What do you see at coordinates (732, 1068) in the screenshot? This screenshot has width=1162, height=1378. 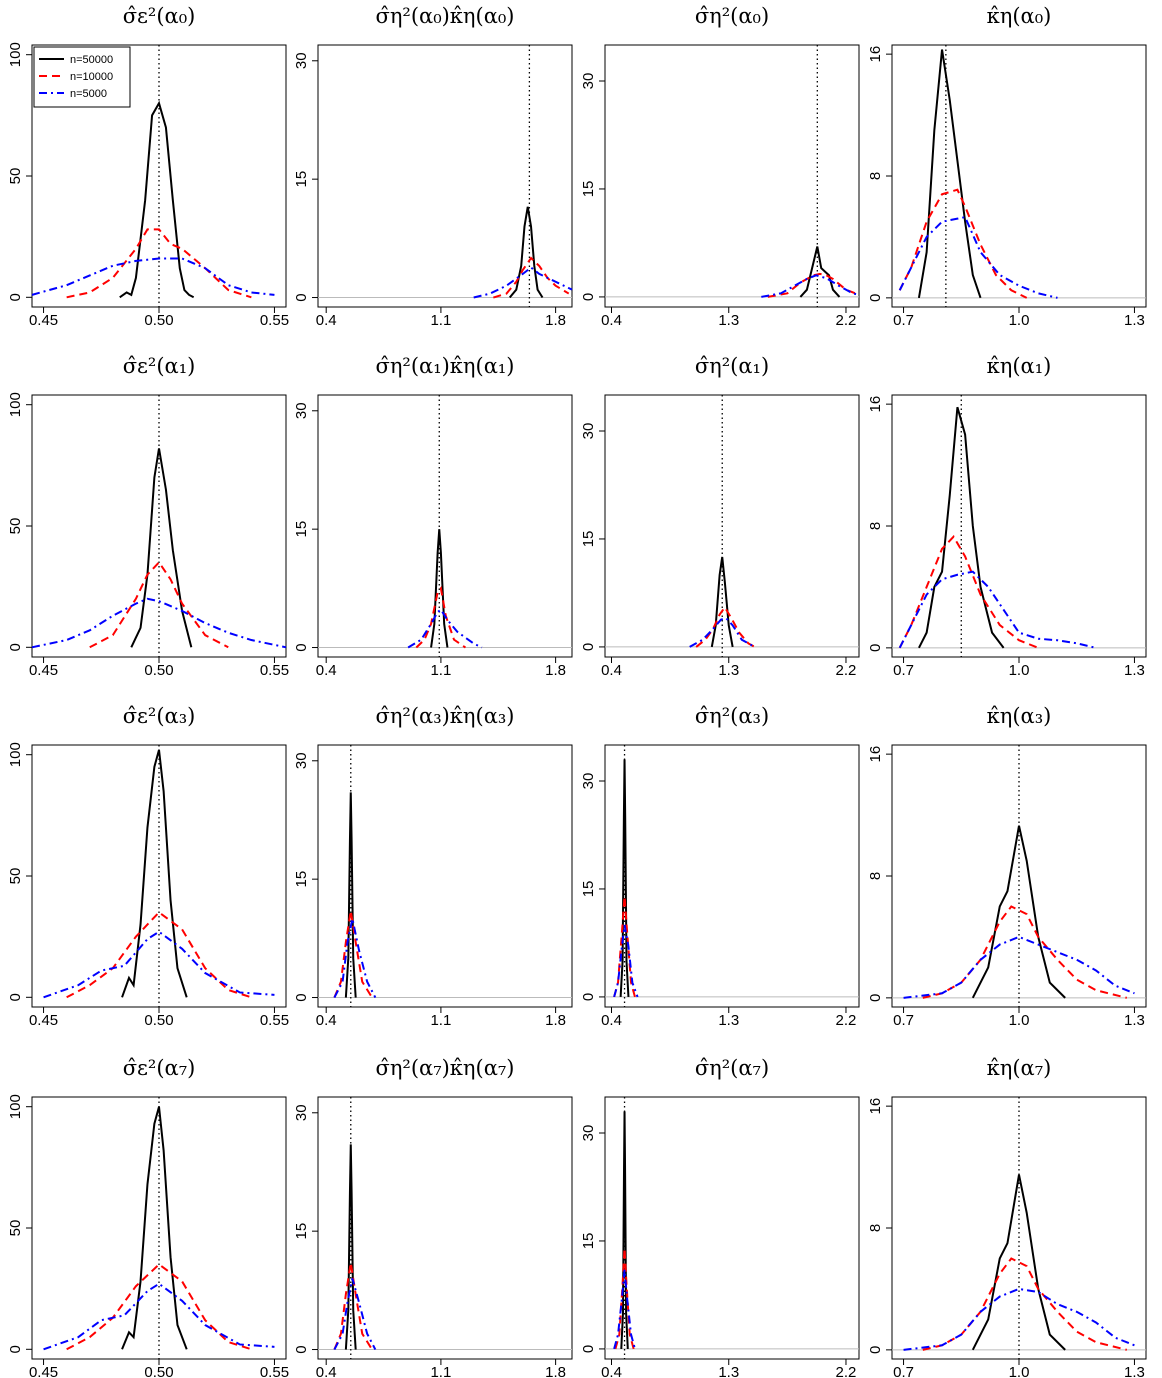 I see `panel-title: σ̂η²(α₇)` at bounding box center [732, 1068].